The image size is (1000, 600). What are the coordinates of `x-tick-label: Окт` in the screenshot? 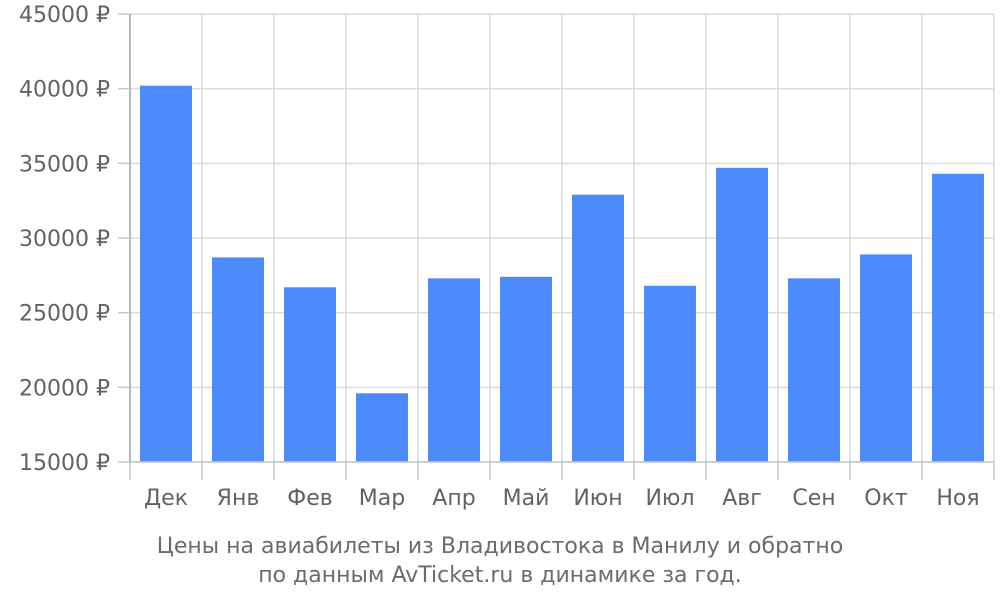 It's located at (886, 498).